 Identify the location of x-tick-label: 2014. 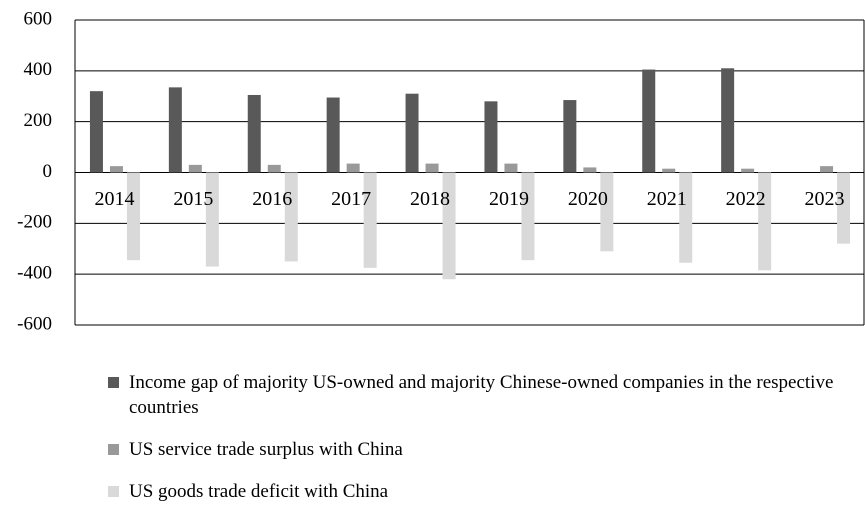
(114, 199).